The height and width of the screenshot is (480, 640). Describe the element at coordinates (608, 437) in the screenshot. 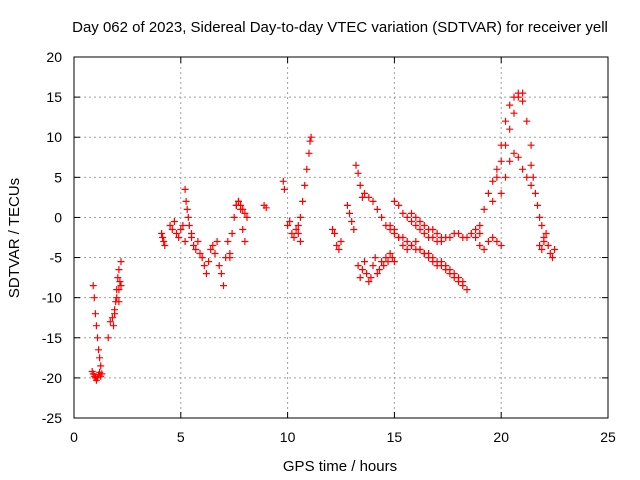

I see `x-tick-label: 25` at that location.